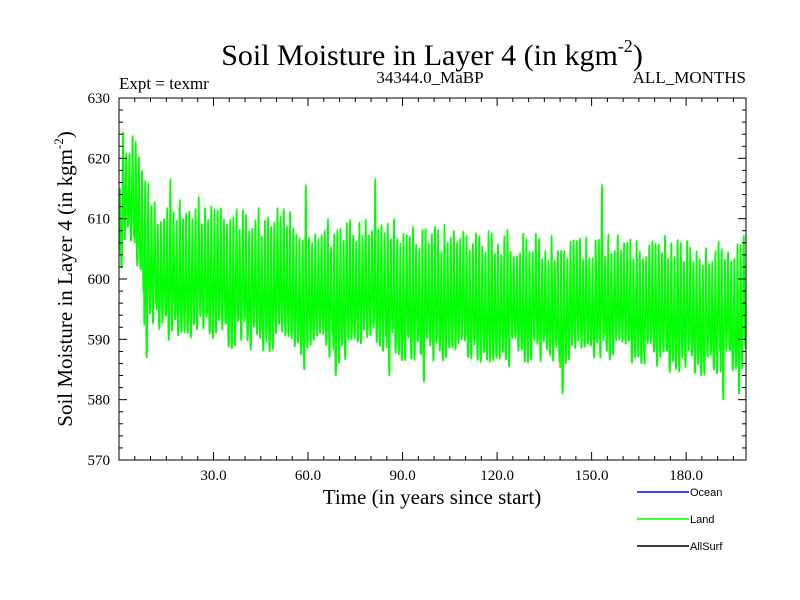  I want to click on legend-label-land: Land, so click(702, 520).